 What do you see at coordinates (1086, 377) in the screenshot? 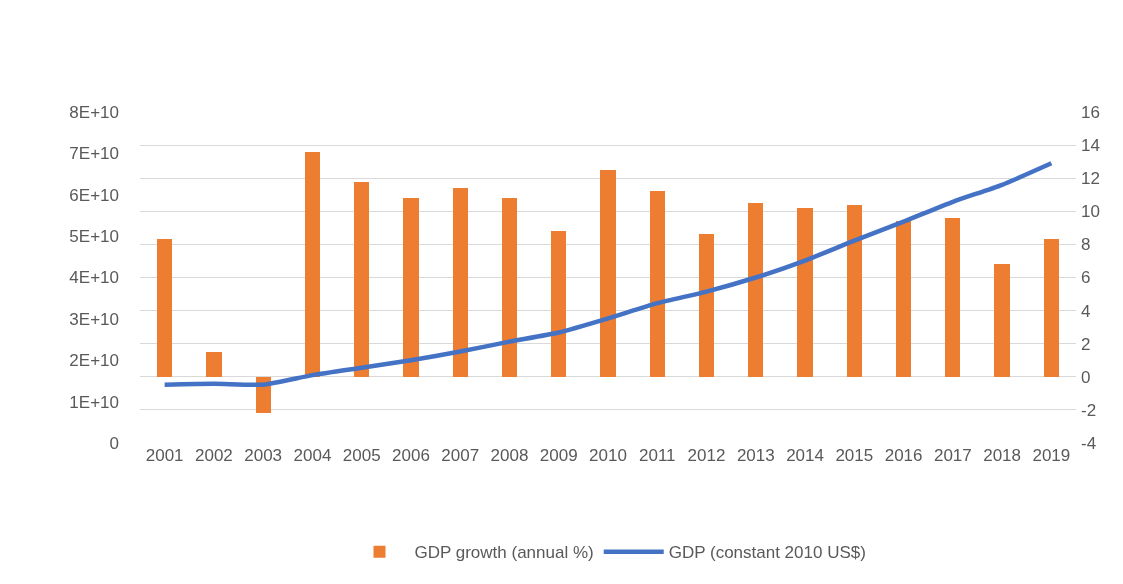
I see `y2-tick-label: 0` at bounding box center [1086, 377].